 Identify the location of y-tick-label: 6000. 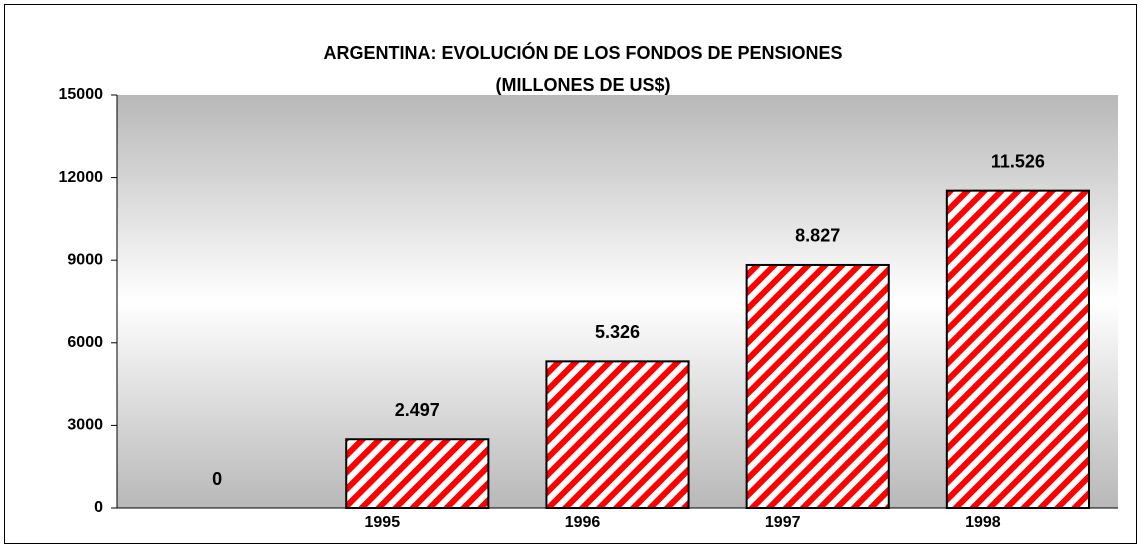
(85, 342).